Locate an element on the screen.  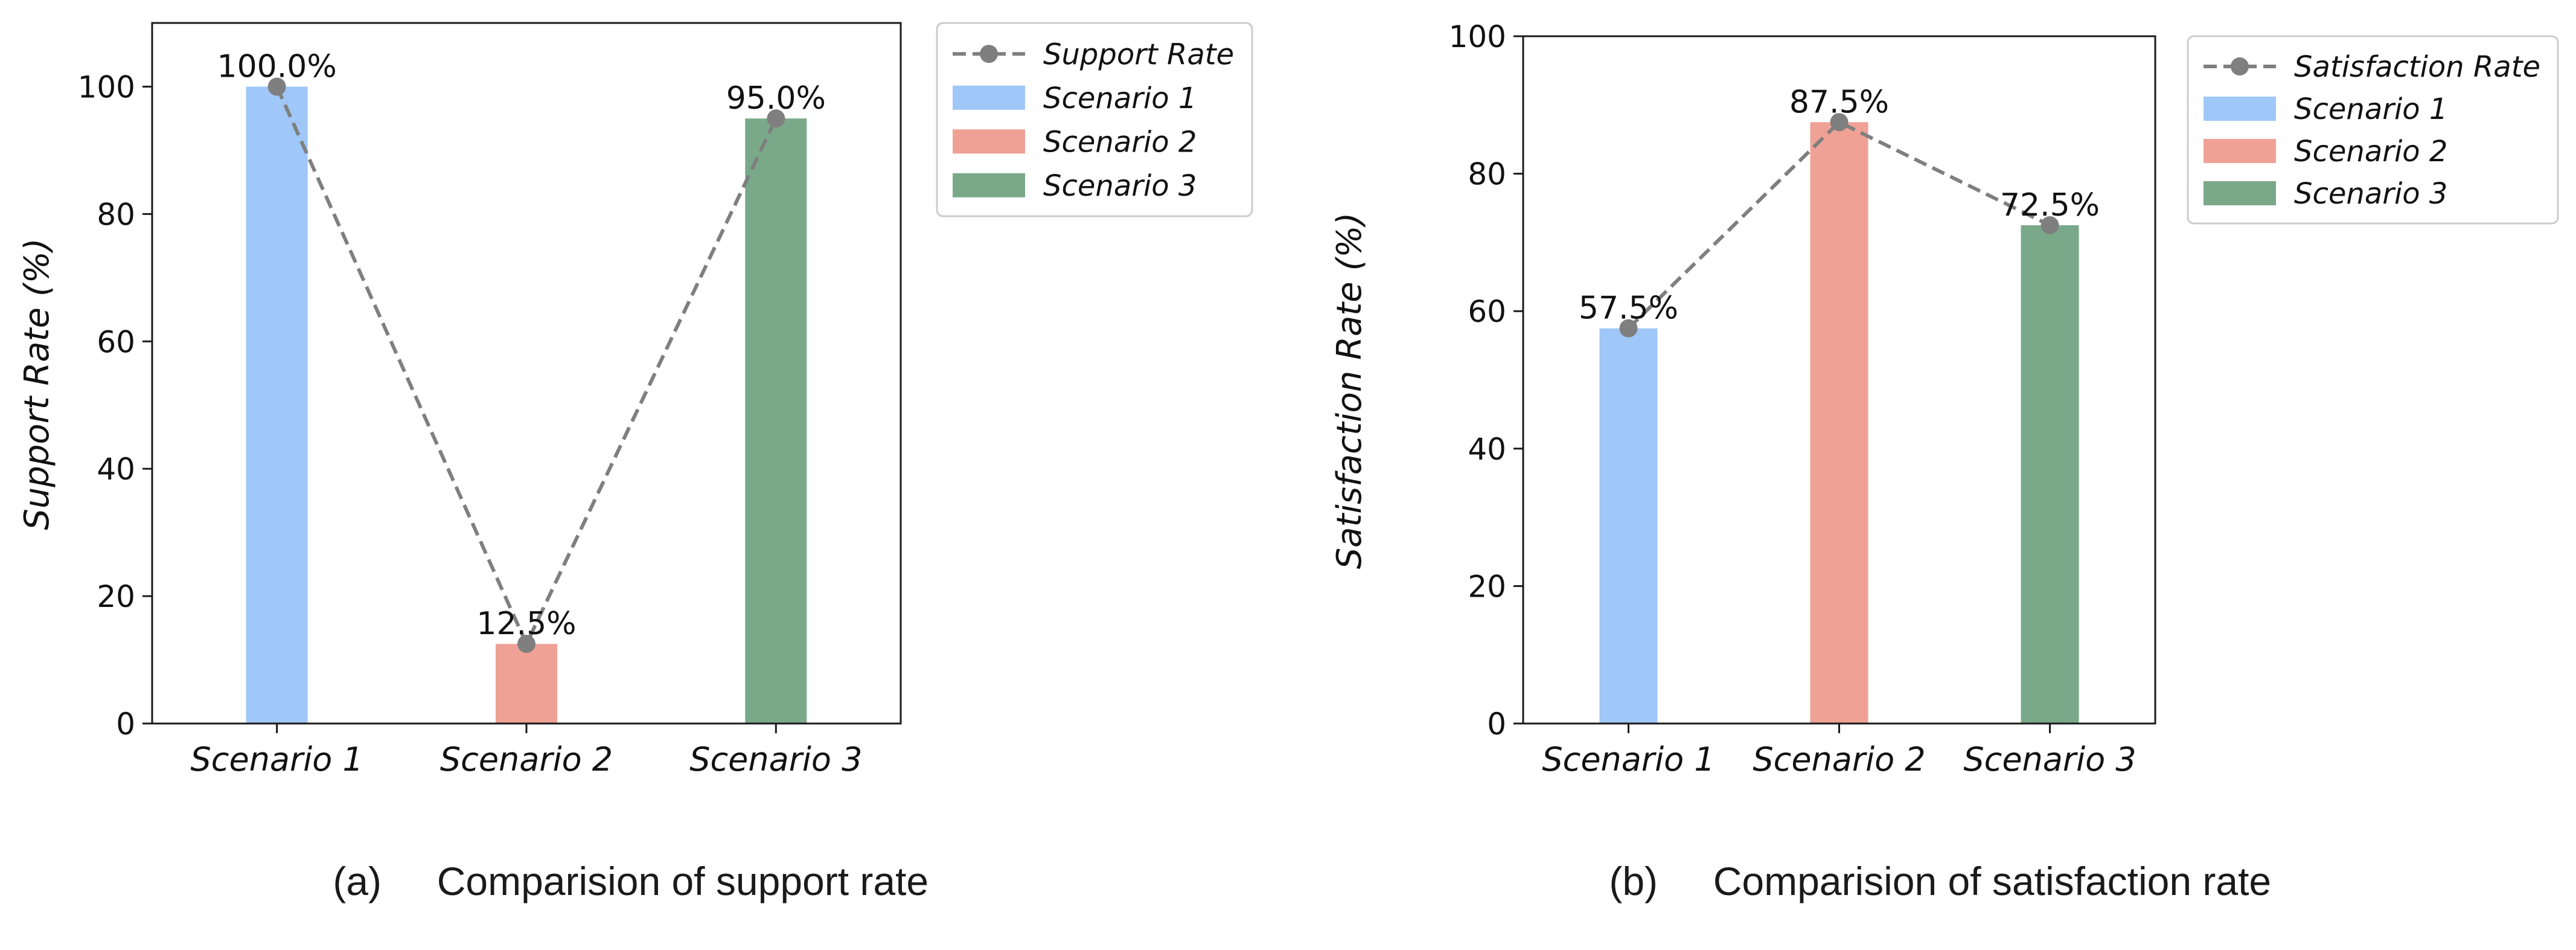
y-axis-label: Satisfaction Rate (%) is located at coordinates (1349, 392).